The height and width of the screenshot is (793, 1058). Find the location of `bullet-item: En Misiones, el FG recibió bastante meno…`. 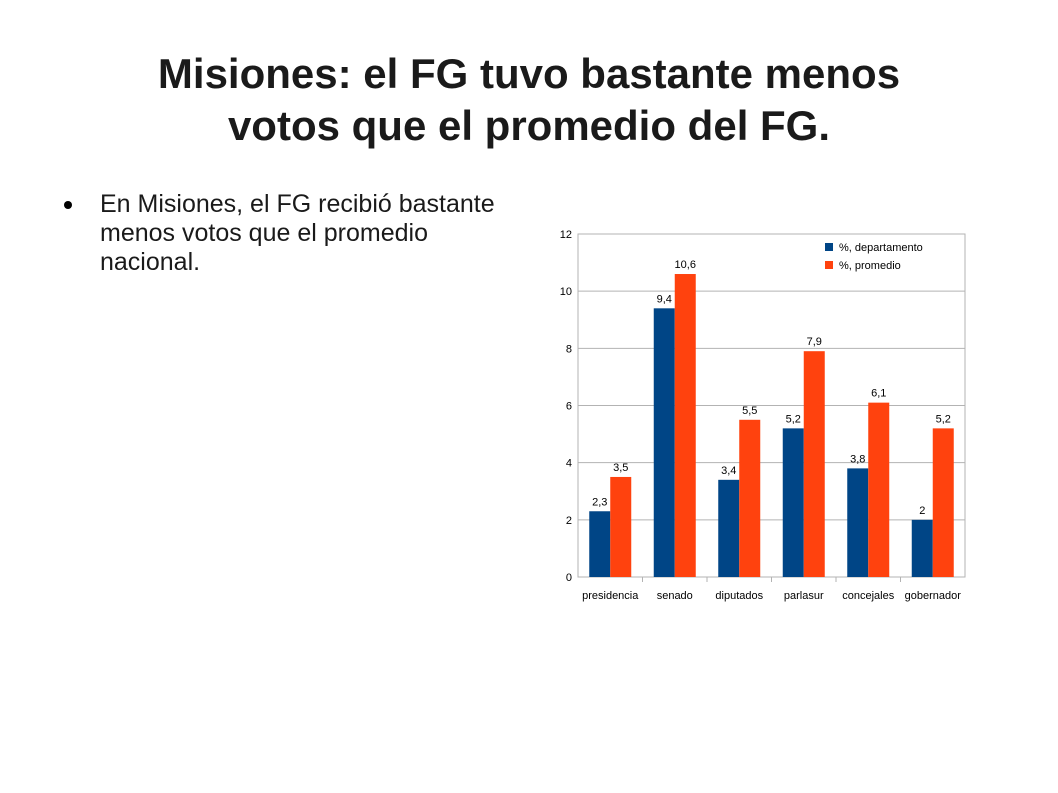

bullet-item: En Misiones, el FG recibió bastante meno… is located at coordinates (289, 233).